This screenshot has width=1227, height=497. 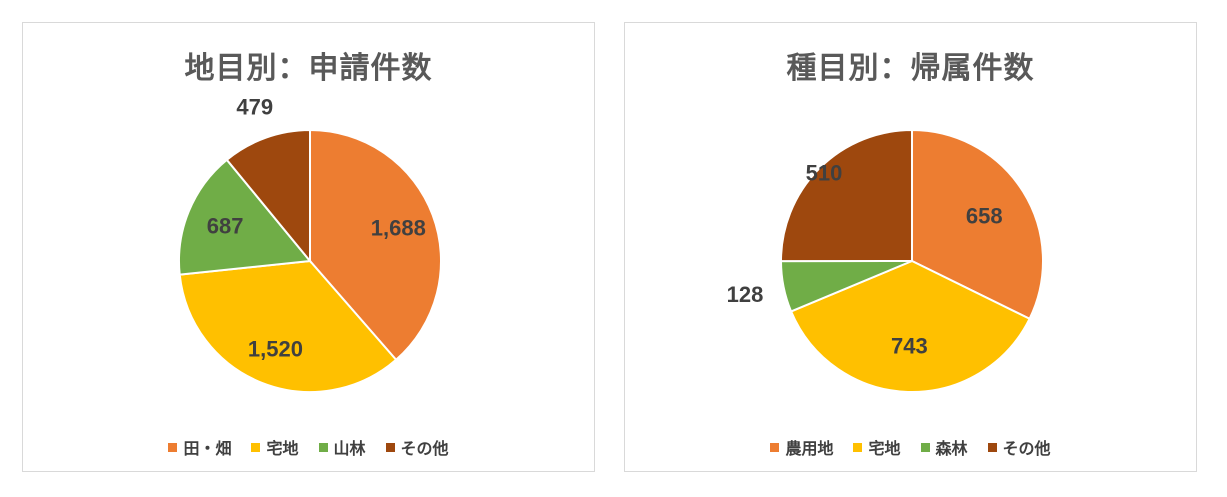 I want to click on legend: 田・畑 宅地 山林 その他, so click(x=308, y=447).